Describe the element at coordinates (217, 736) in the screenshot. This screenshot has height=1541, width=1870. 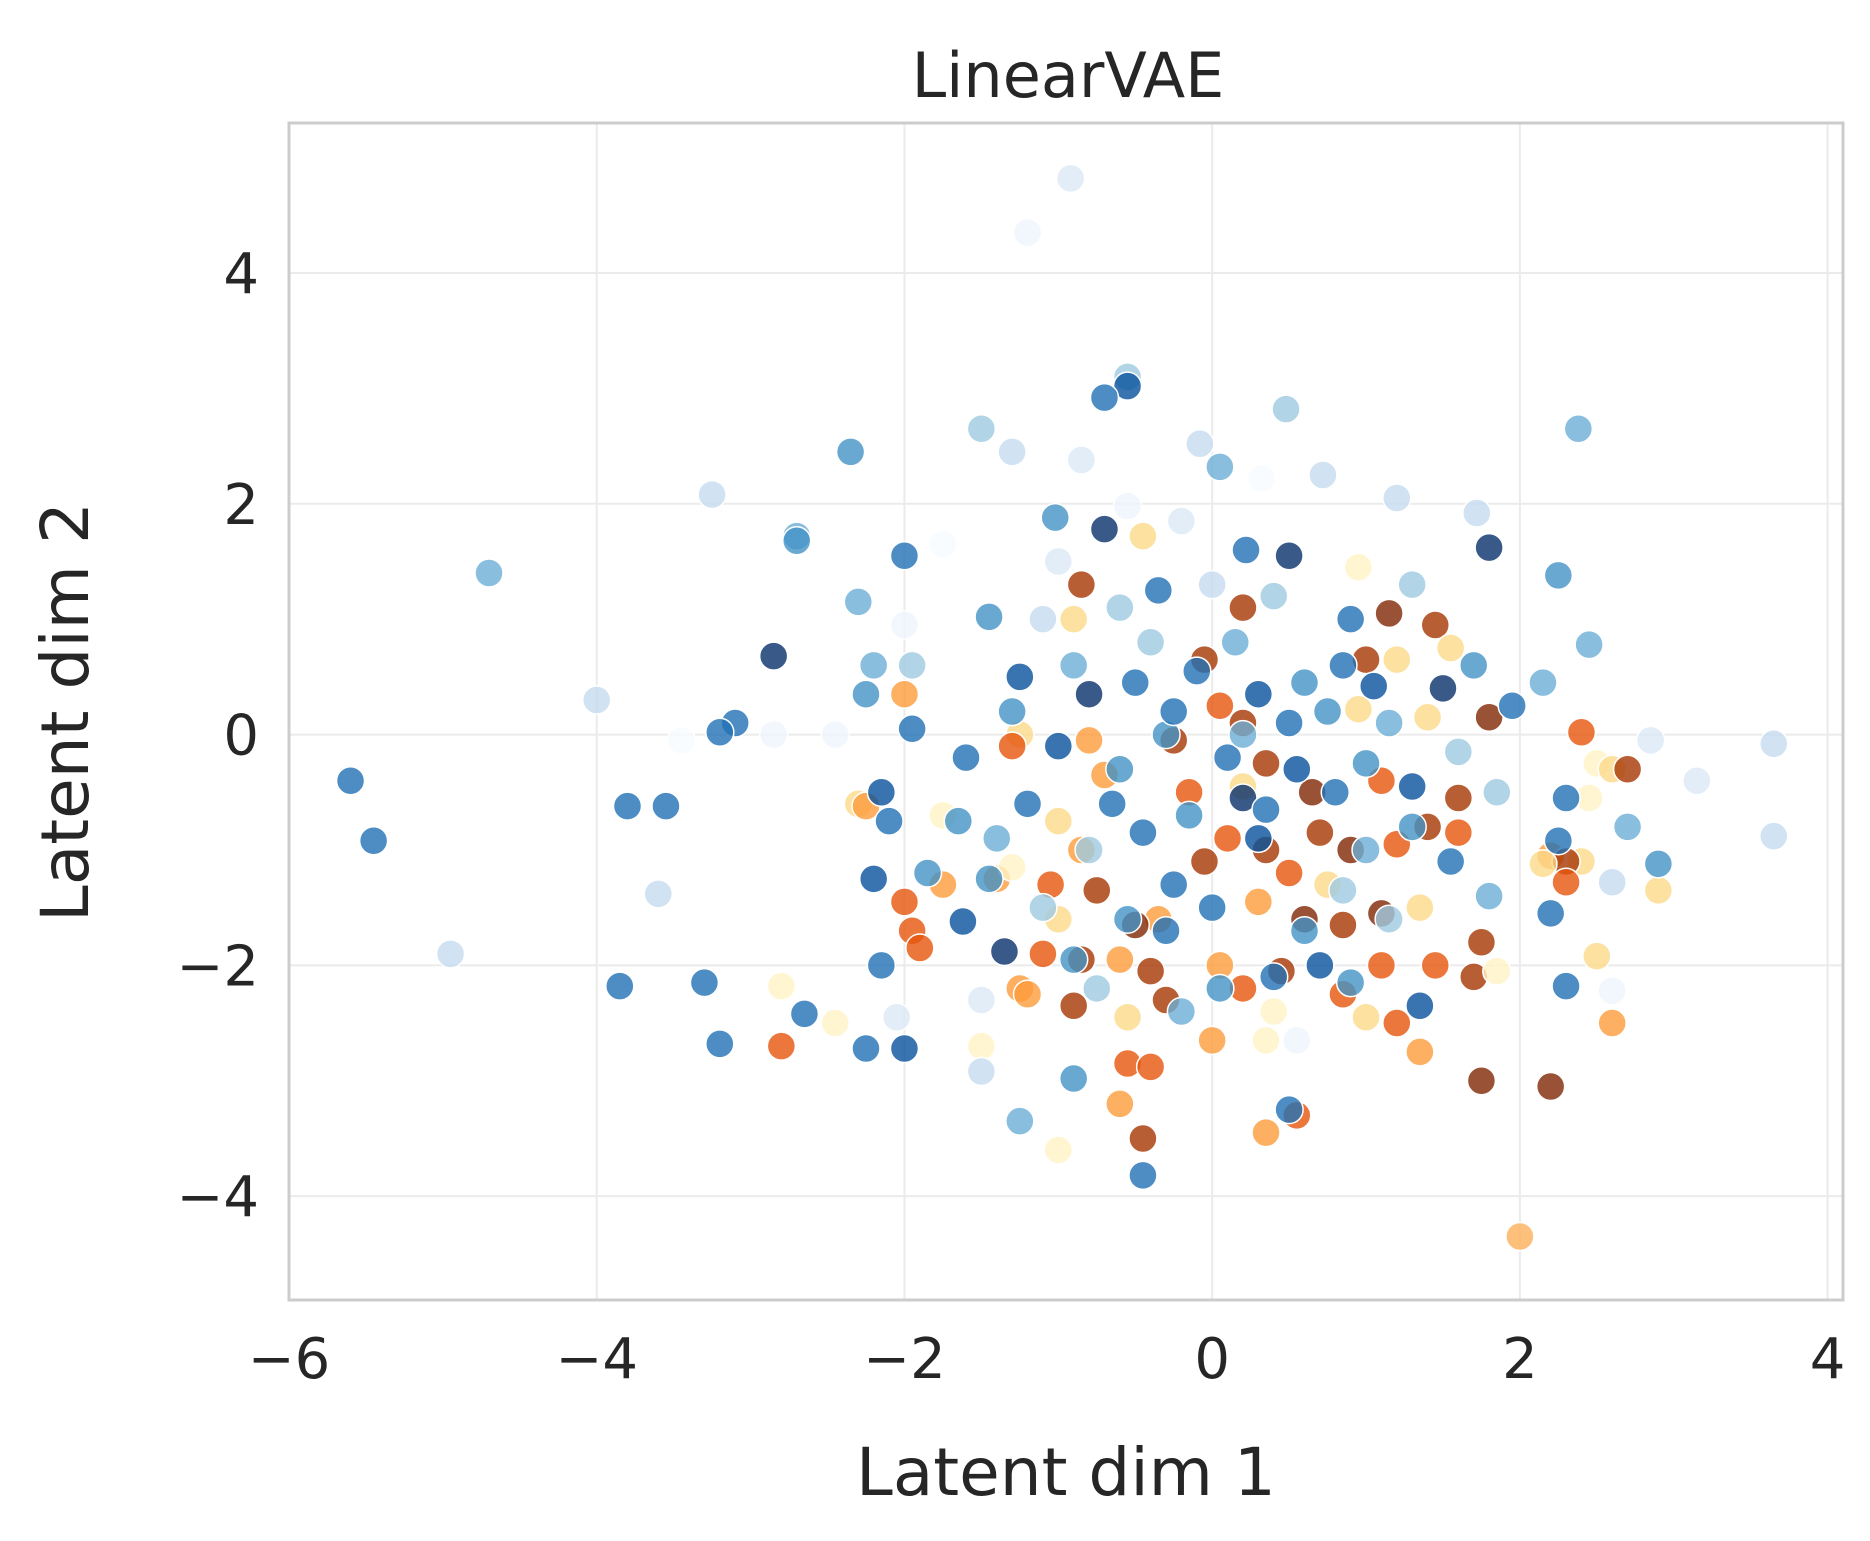
I see `y-tick-labels: −4 −2 0 2 4` at that location.